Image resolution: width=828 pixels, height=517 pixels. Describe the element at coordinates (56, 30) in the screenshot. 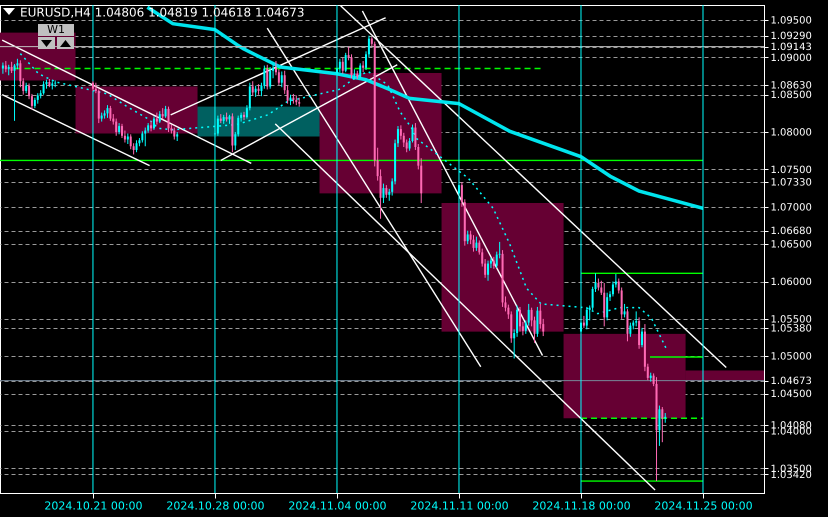

I see `timeframe-button: W1` at that location.